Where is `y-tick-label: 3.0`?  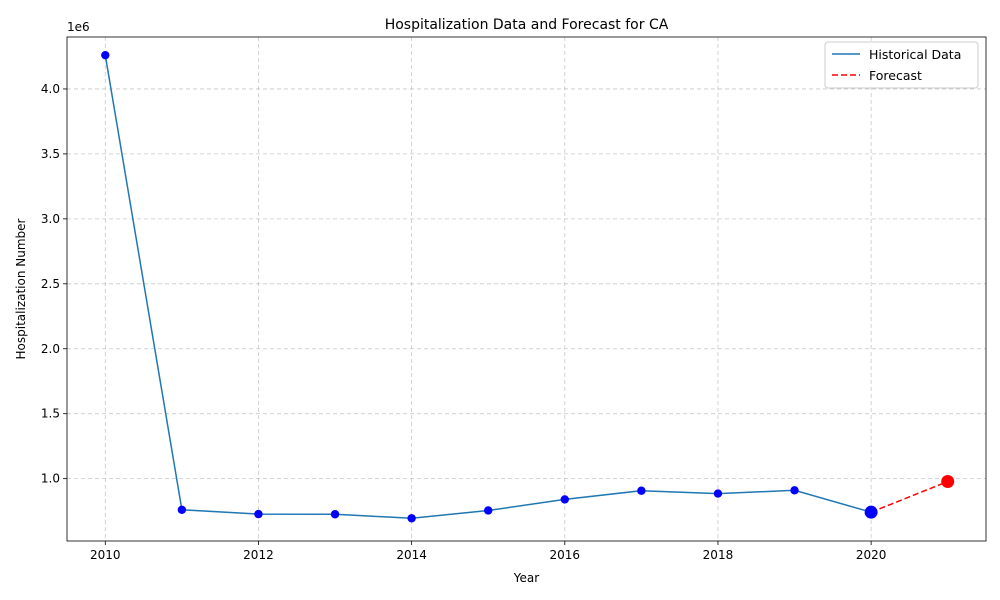 y-tick-label: 3.0 is located at coordinates (50, 219).